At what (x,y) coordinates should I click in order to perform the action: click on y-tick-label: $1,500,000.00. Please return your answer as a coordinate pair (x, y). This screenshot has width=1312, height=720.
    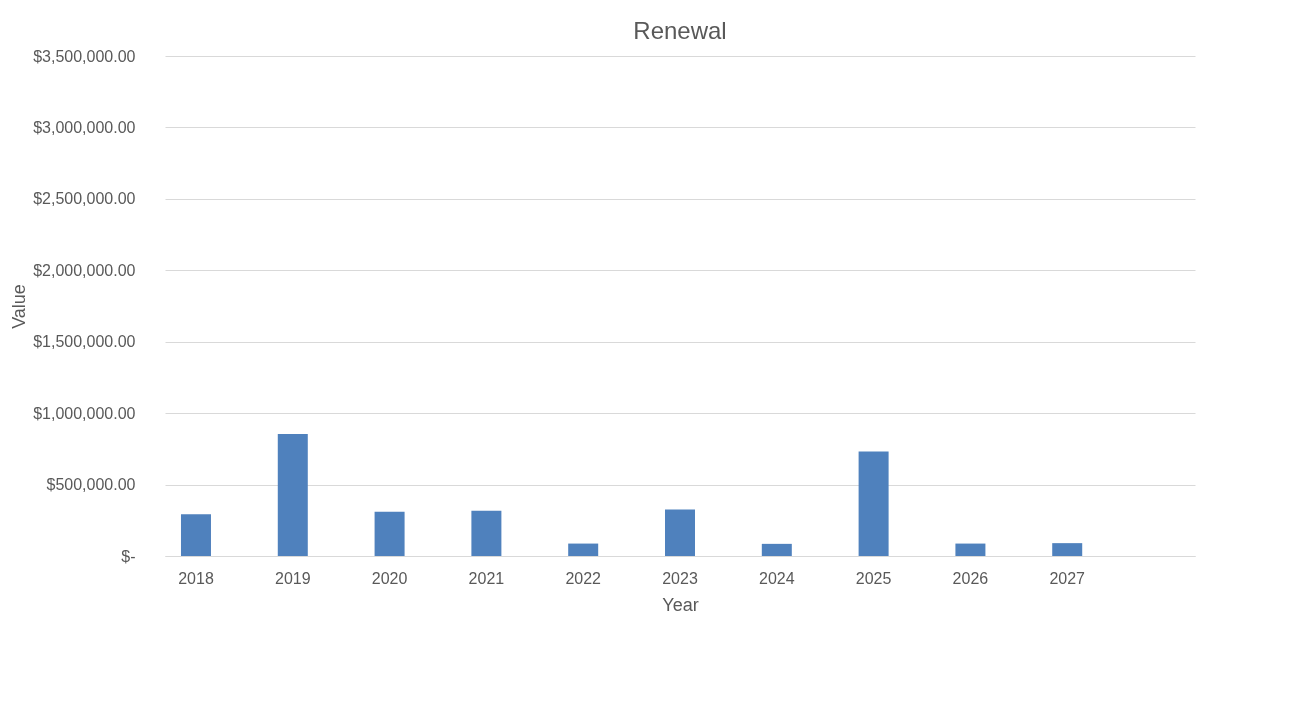
    Looking at the image, I should click on (84, 342).